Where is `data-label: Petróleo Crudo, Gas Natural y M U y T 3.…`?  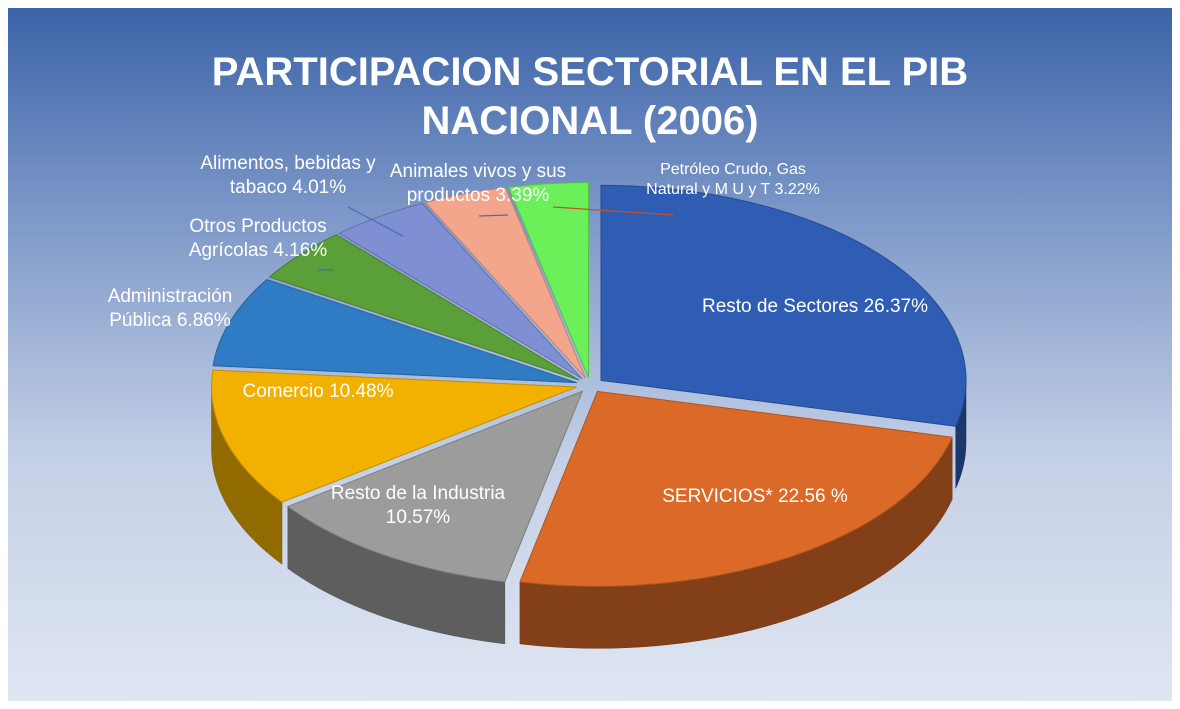
data-label: Petróleo Crudo, Gas Natural y M U y T 3.… is located at coordinates (733, 180).